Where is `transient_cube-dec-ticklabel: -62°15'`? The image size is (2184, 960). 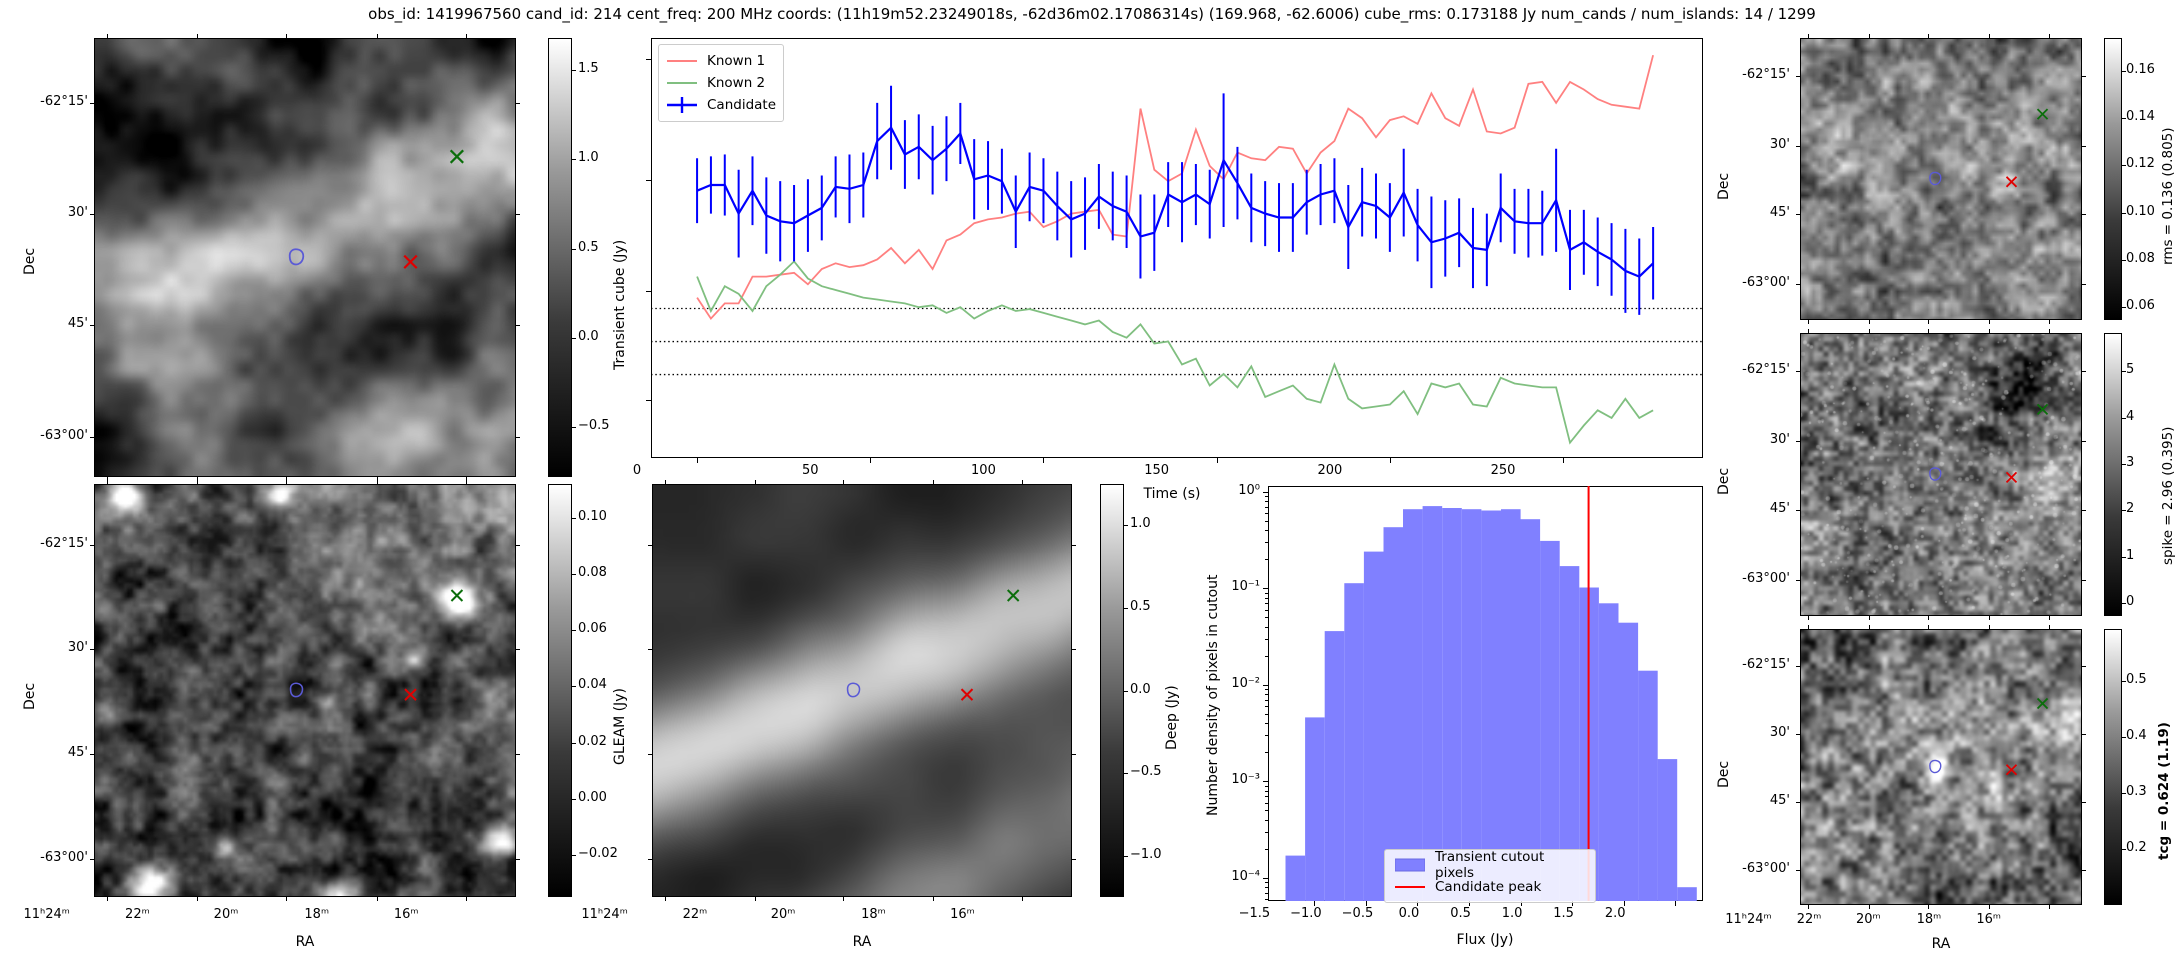 transient_cube-dec-ticklabel: -62°15' is located at coordinates (64, 101).